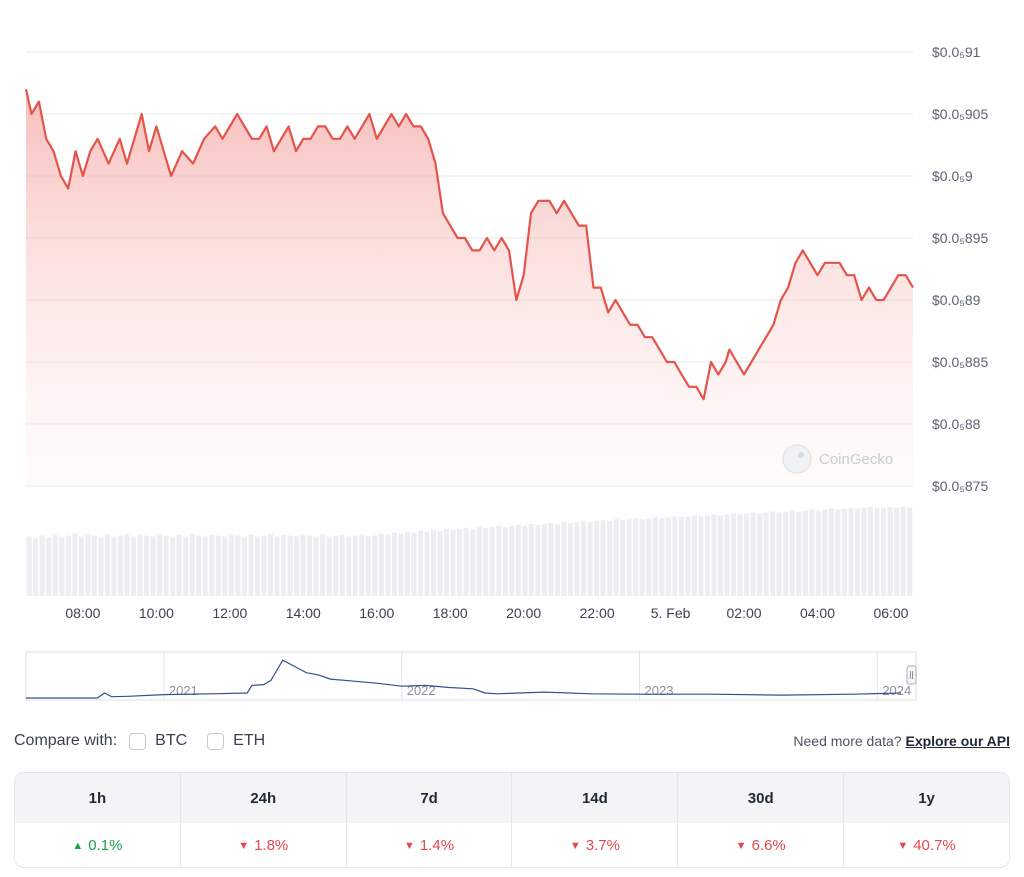  What do you see at coordinates (952, 176) in the screenshot?
I see `y-tick-label: $0.0₅9` at bounding box center [952, 176].